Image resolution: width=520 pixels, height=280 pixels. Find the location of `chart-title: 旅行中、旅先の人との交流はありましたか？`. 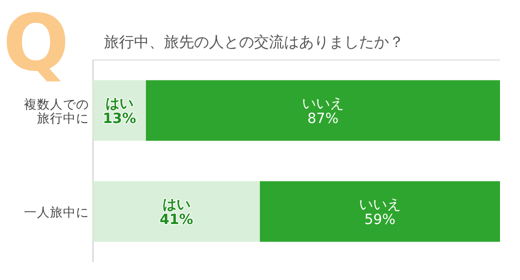

chart-title: 旅行中、旅先の人との交流はありましたか？ is located at coordinates (254, 42).